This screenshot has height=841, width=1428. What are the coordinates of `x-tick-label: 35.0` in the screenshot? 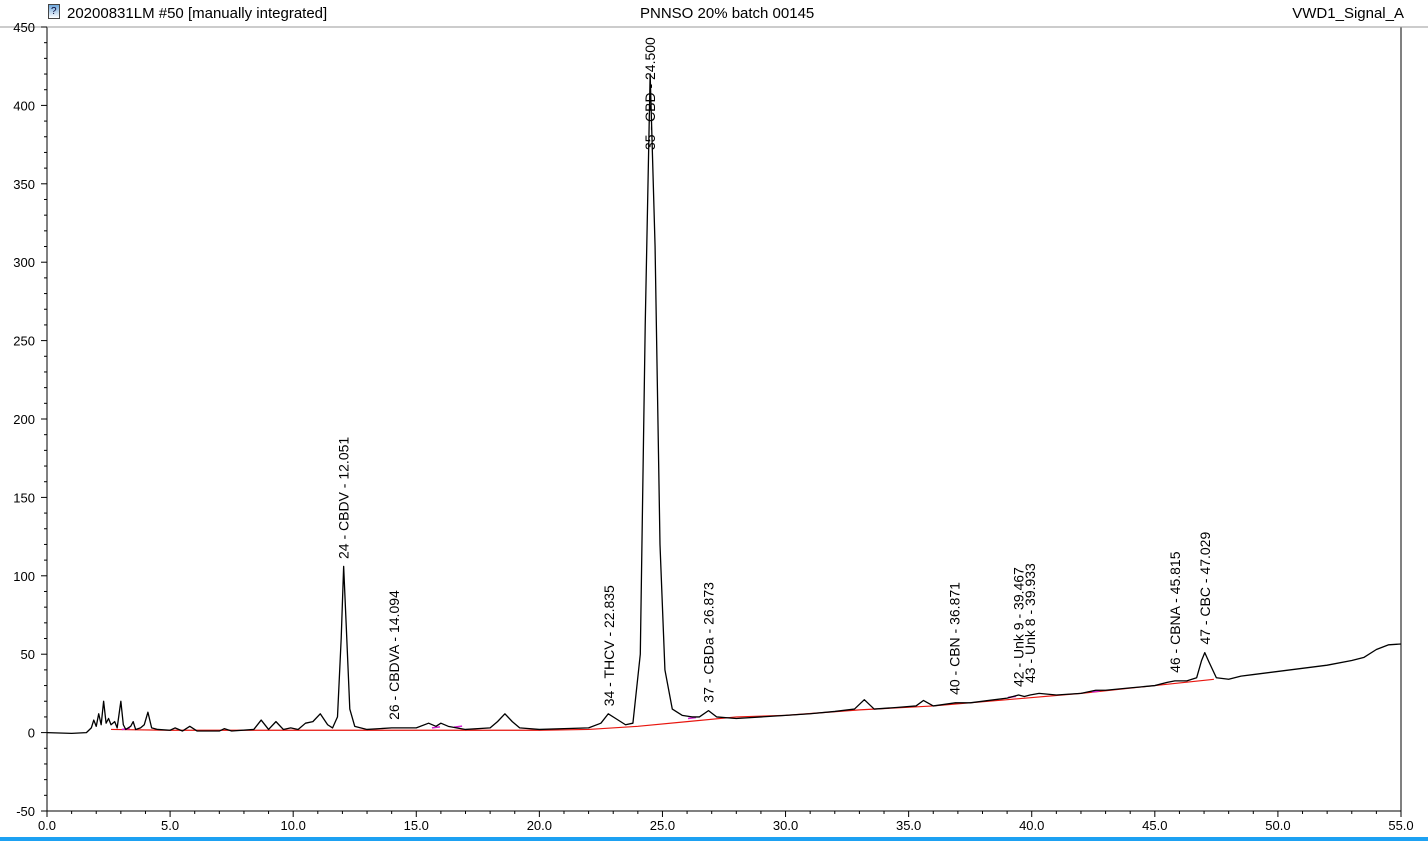 It's located at (908, 825).